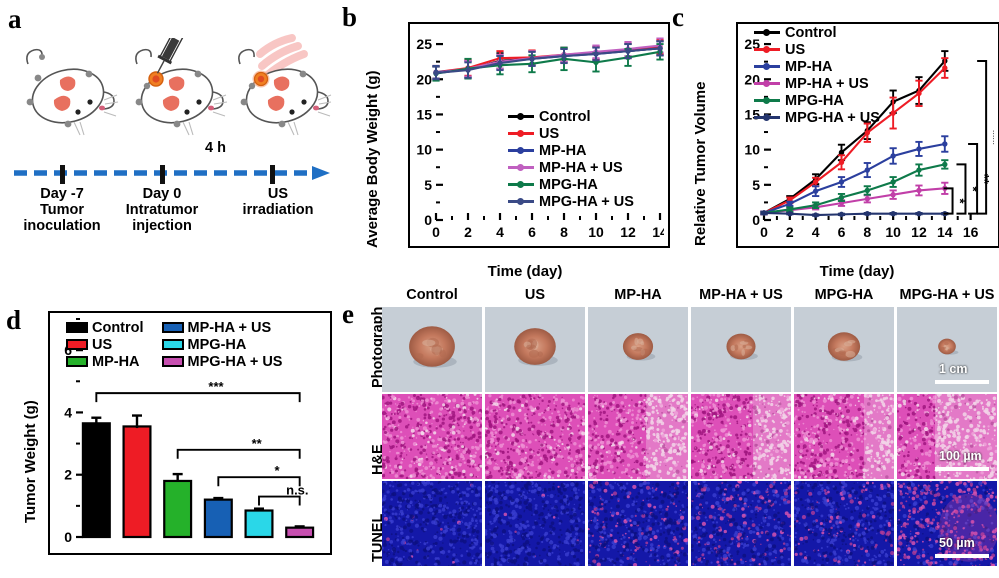 This screenshot has width=999, height=578. What do you see at coordinates (962, 382) in the screenshot?
I see `scale-bar` at bounding box center [962, 382].